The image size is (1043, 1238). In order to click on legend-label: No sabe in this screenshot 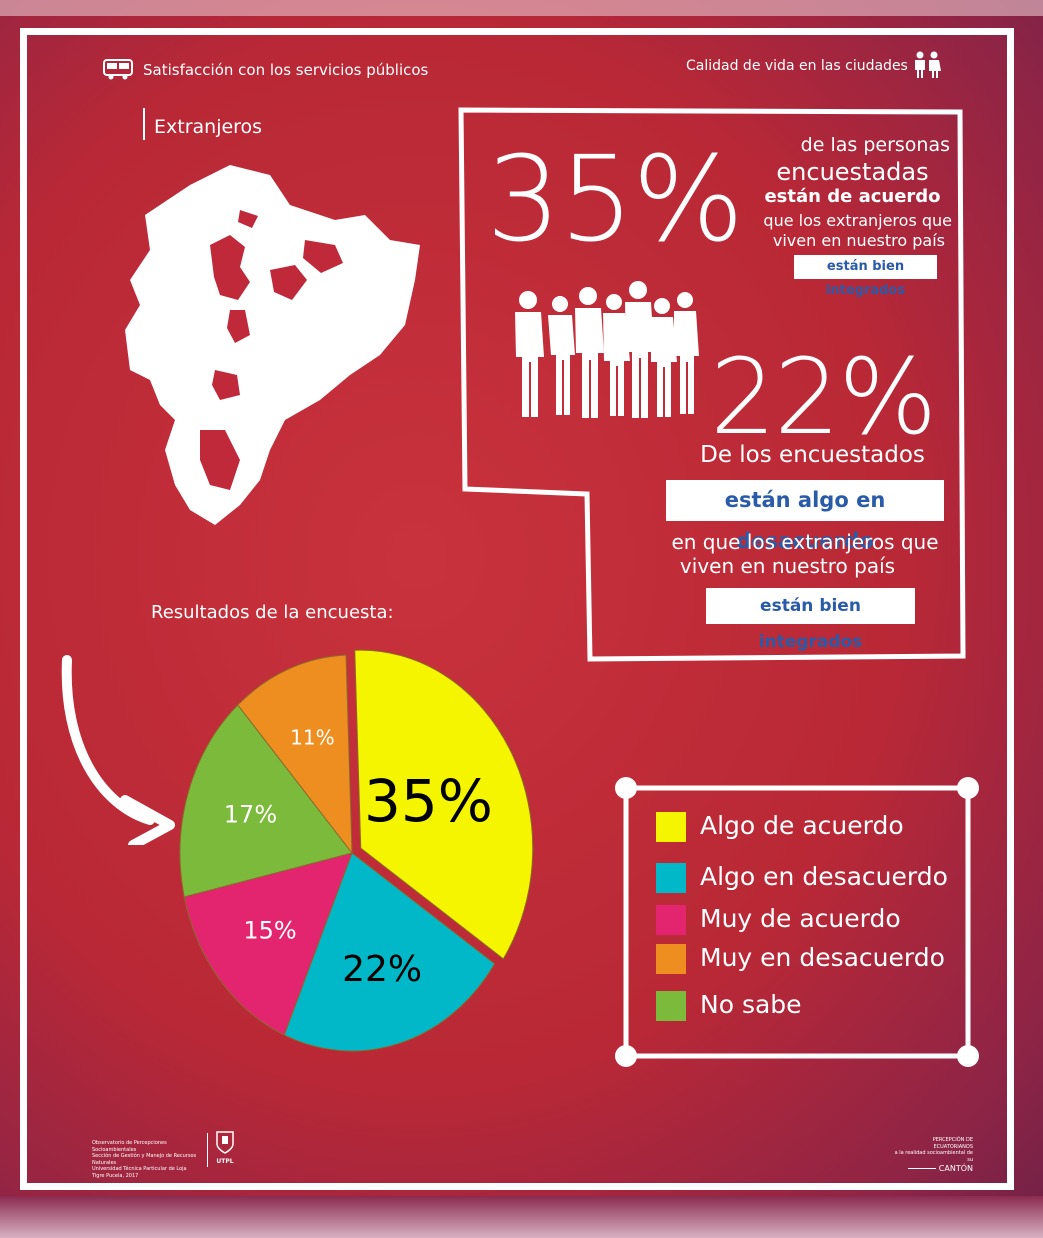, I will do `click(751, 1004)`.